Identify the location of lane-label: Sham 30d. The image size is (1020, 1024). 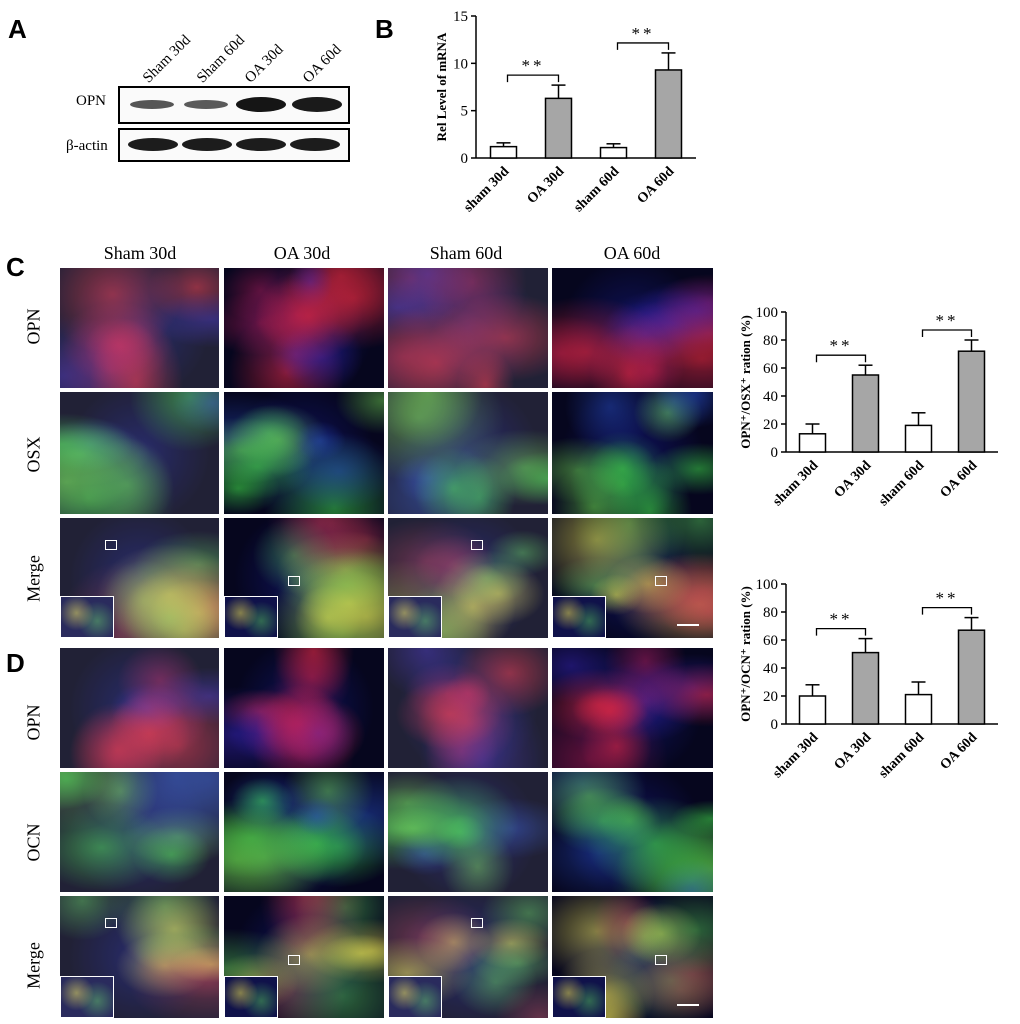
(167, 59).